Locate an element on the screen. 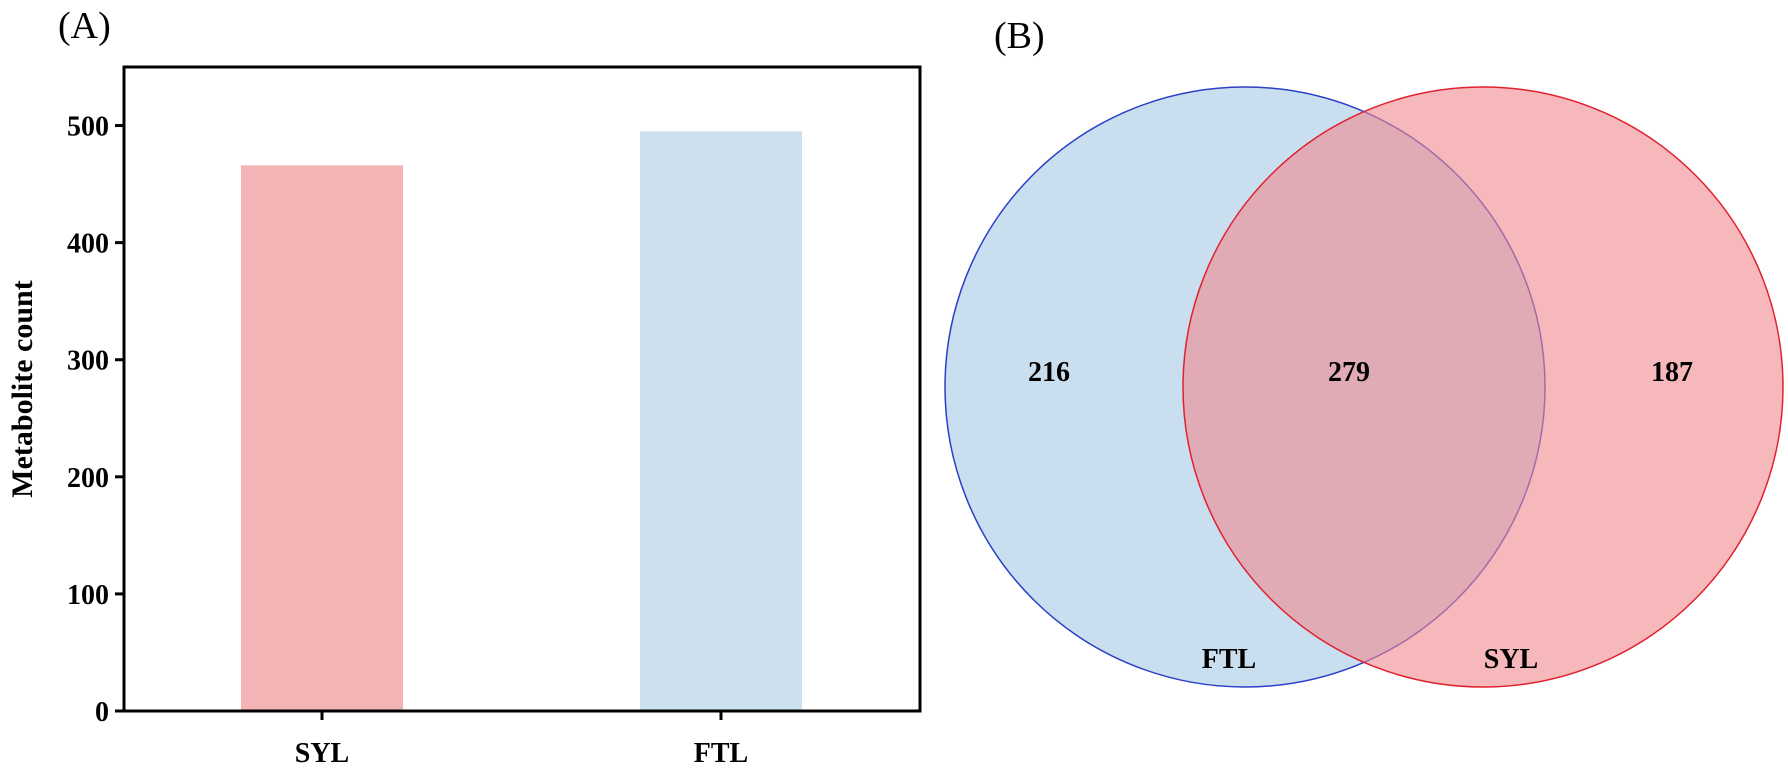  venn-count-syl-only: 187 is located at coordinates (1672, 372).